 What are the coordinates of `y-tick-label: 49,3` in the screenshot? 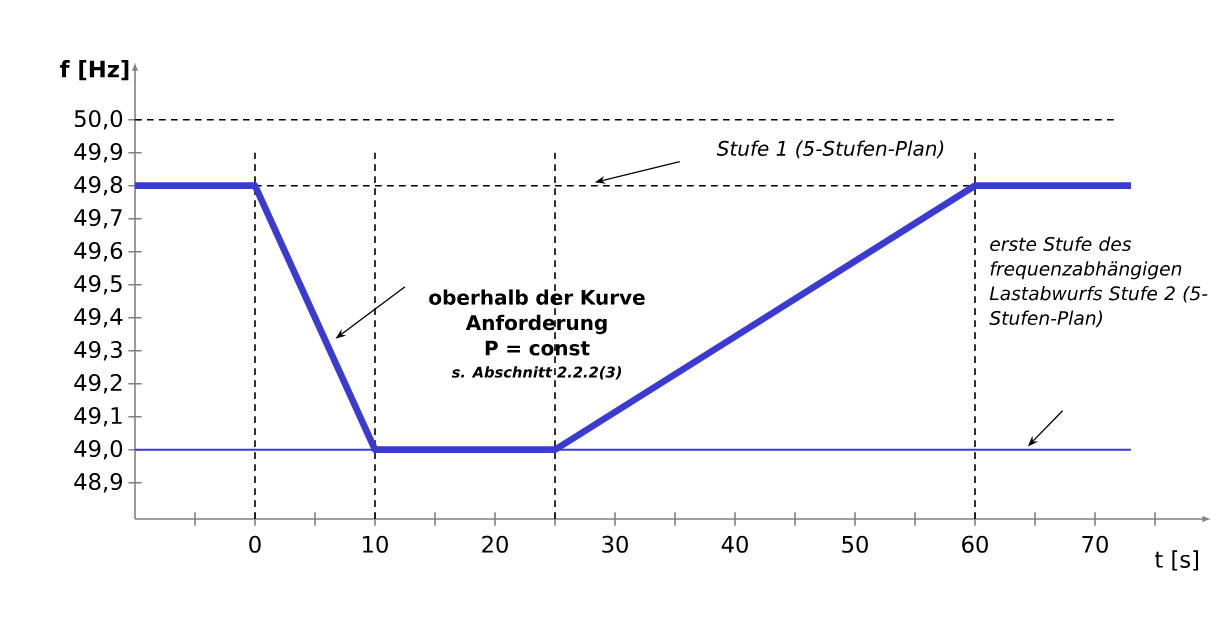 It's located at (98, 350).